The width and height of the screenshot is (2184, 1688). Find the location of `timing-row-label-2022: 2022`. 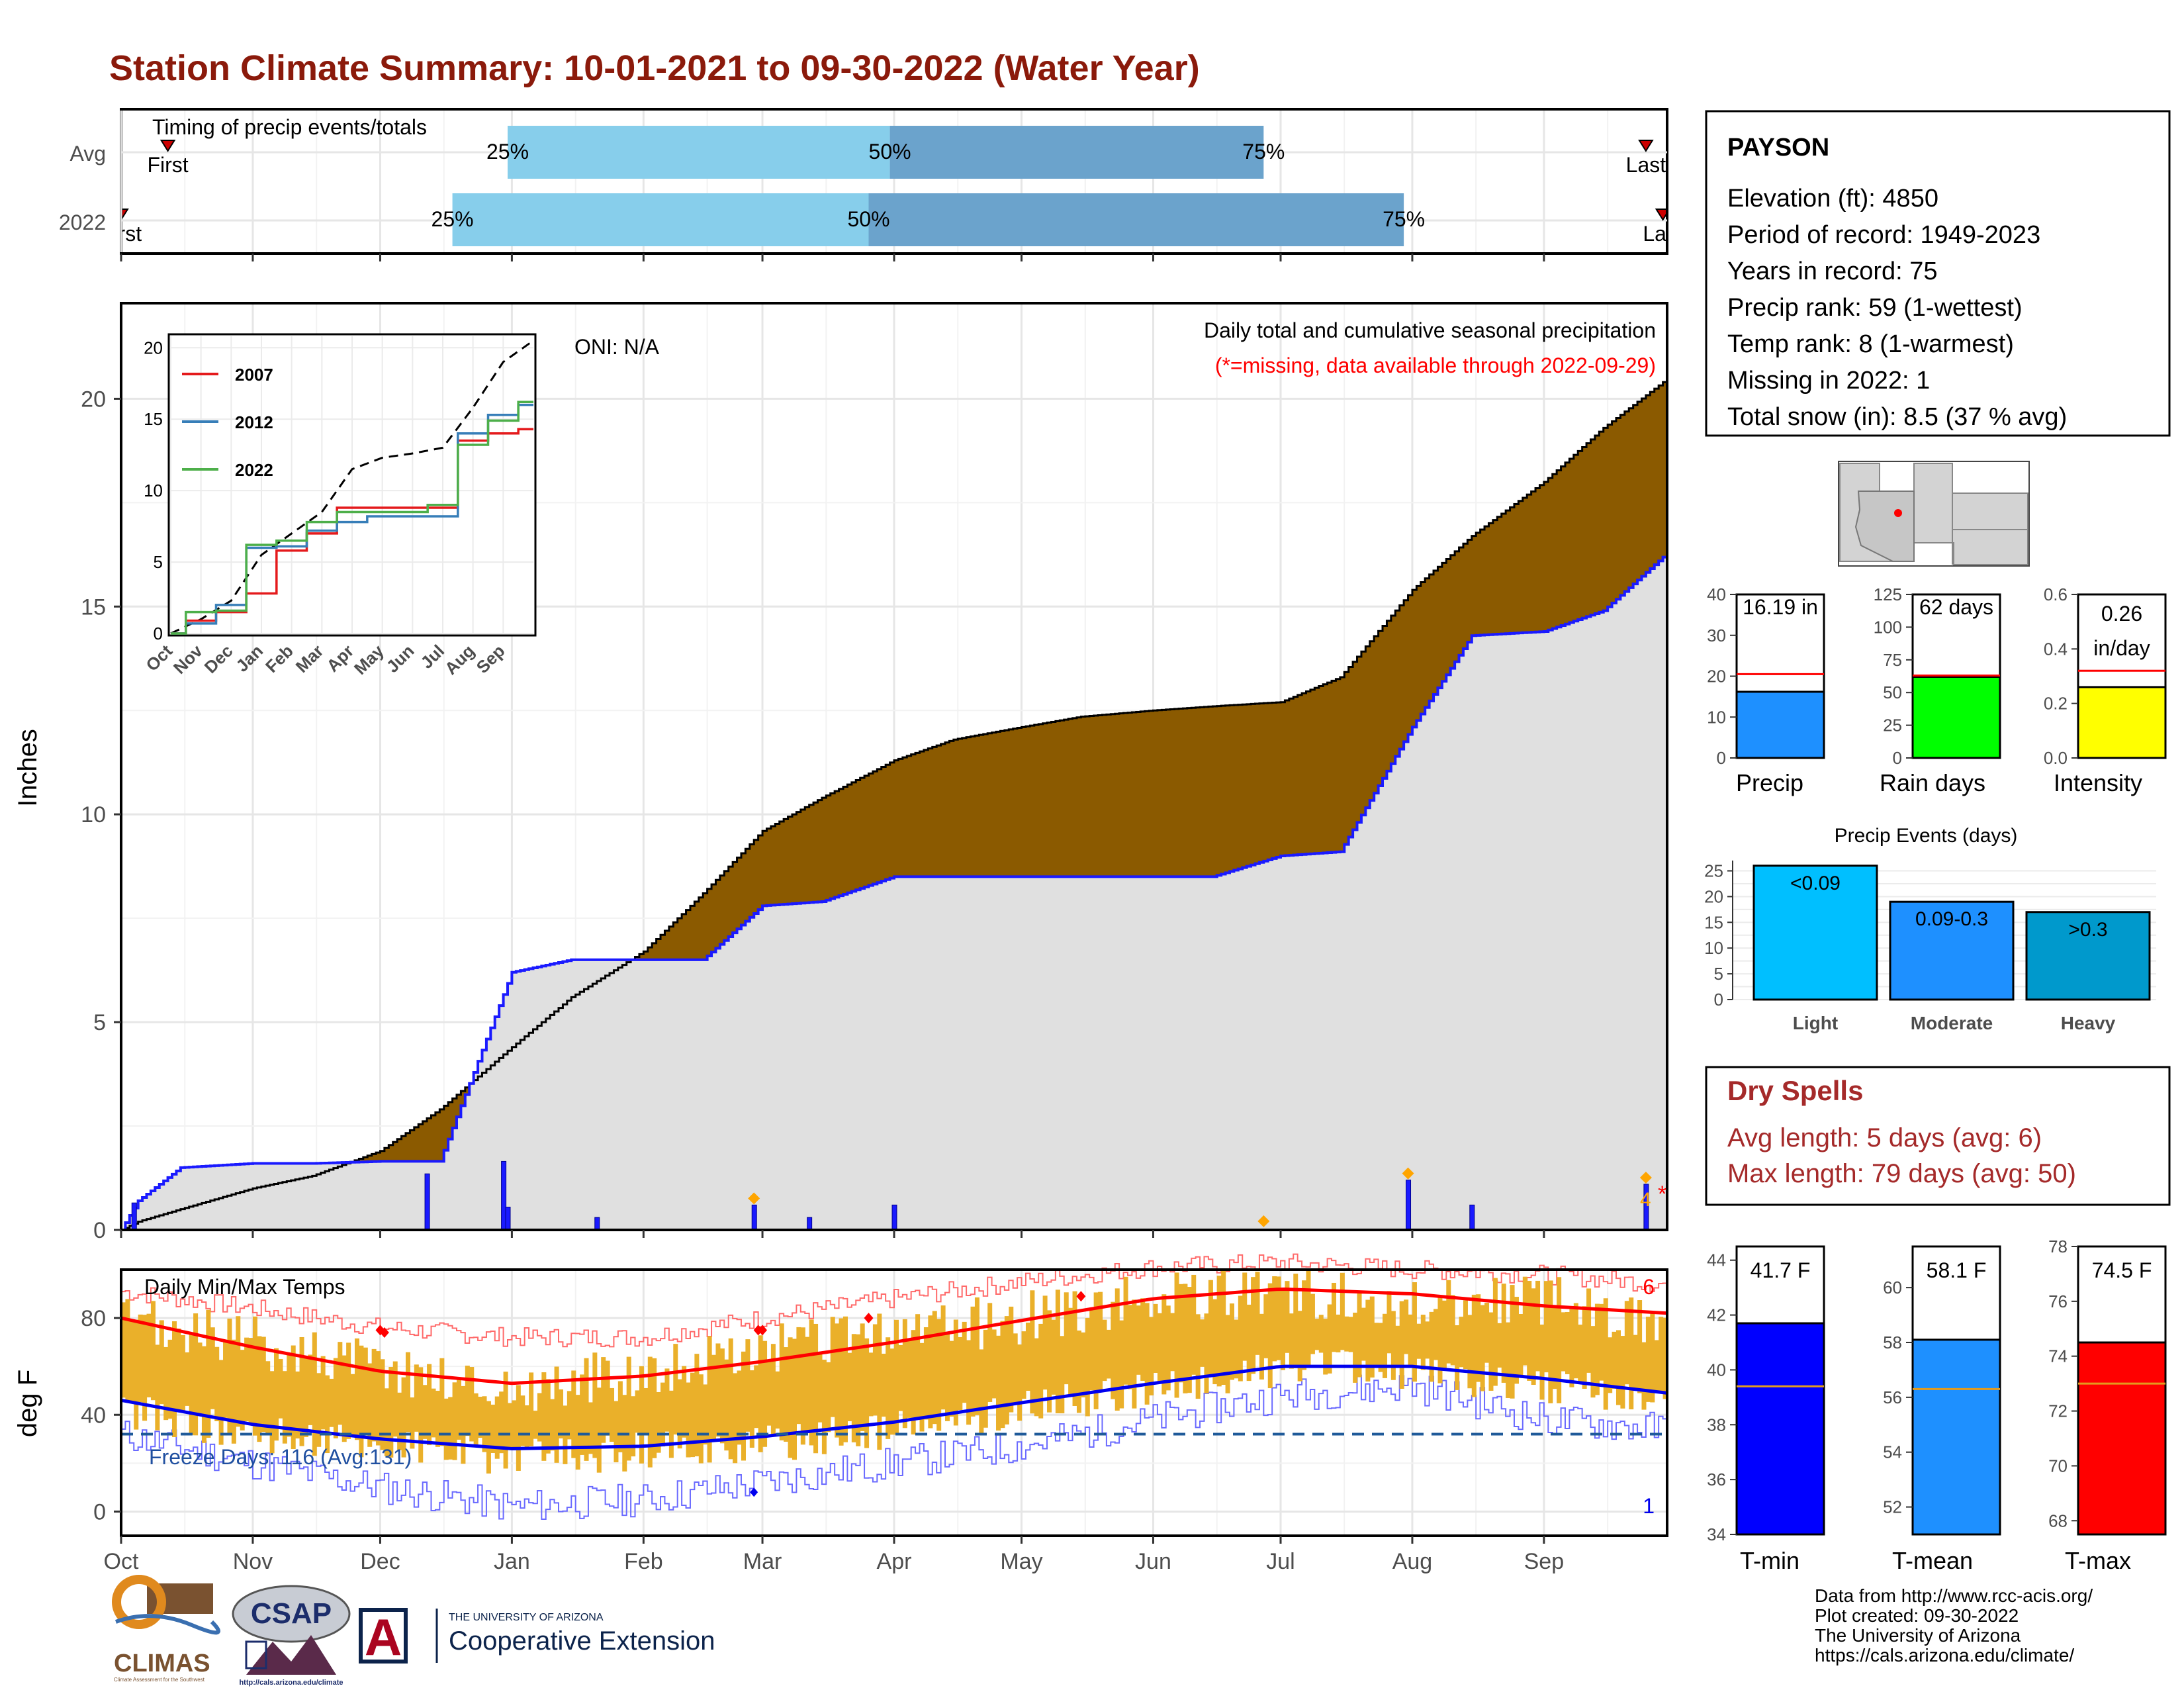

timing-row-label-2022: 2022 is located at coordinates (82, 222).